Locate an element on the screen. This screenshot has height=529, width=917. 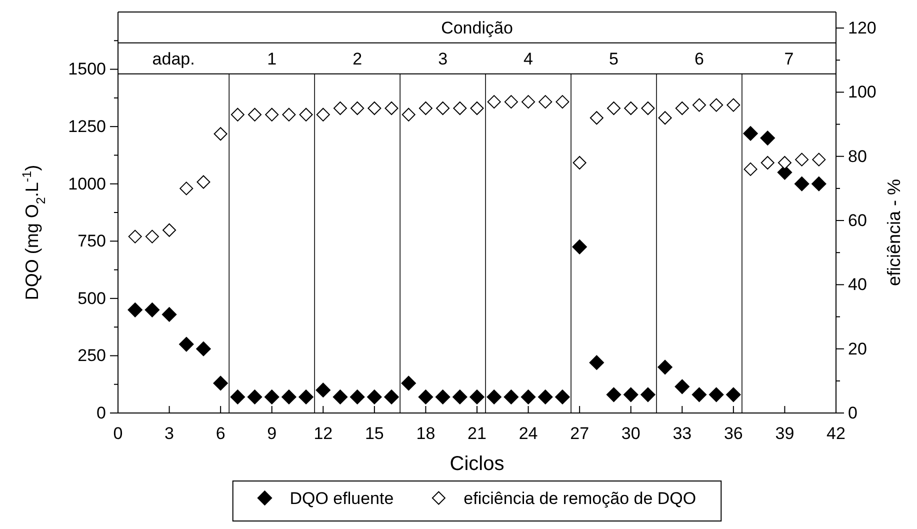
annotation: 6 is located at coordinates (699, 58).